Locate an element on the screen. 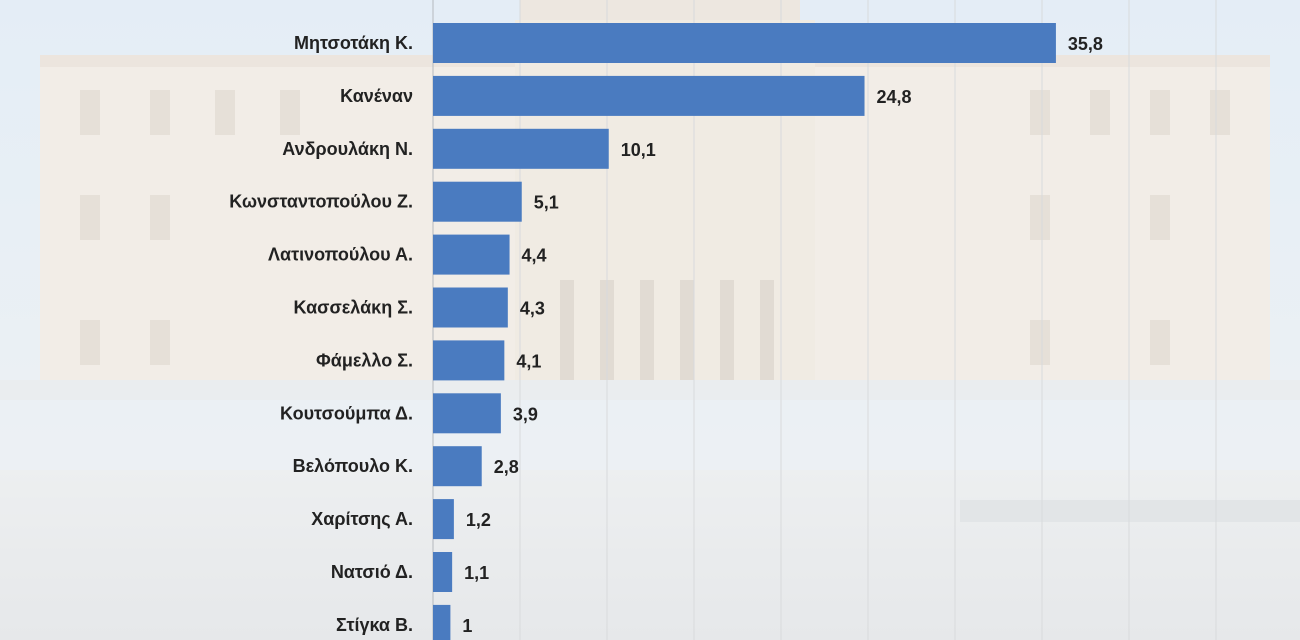 The height and width of the screenshot is (640, 1300). category-label: Νατσιό Δ. is located at coordinates (372, 572).